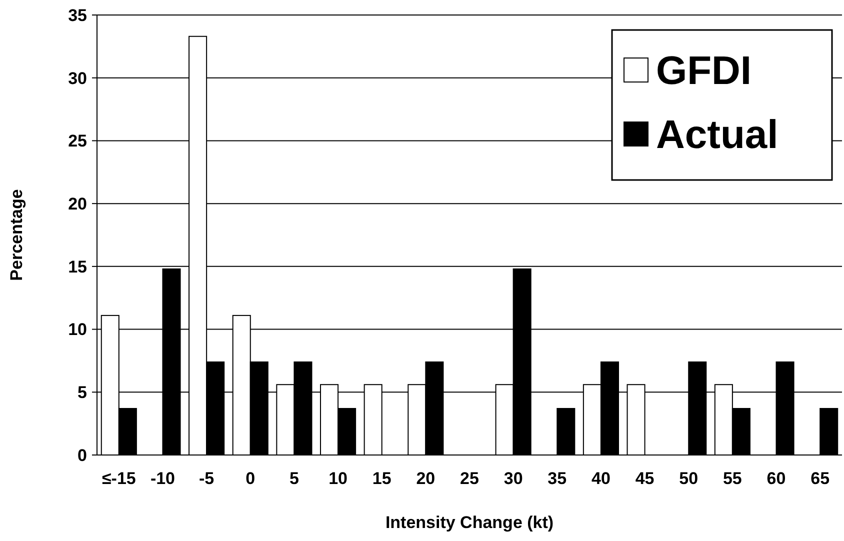  What do you see at coordinates (77, 266) in the screenshot?
I see `y-tick-label: 15` at bounding box center [77, 266].